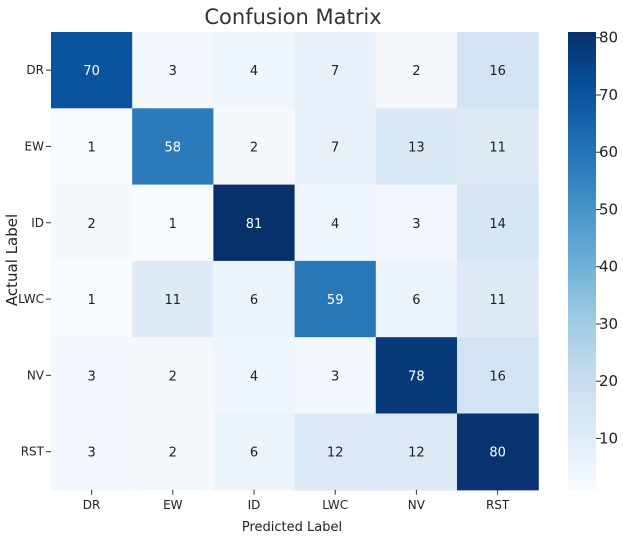 This screenshot has width=623, height=537. I want to click on cell-value-label: 59, so click(335, 300).